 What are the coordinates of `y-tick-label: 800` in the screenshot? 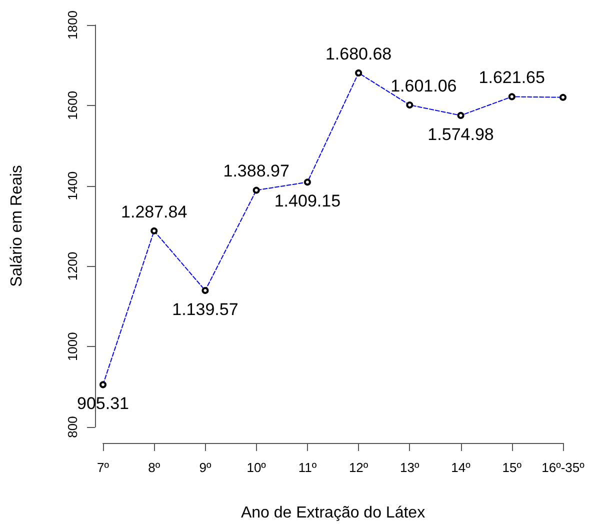 It's located at (72, 427).